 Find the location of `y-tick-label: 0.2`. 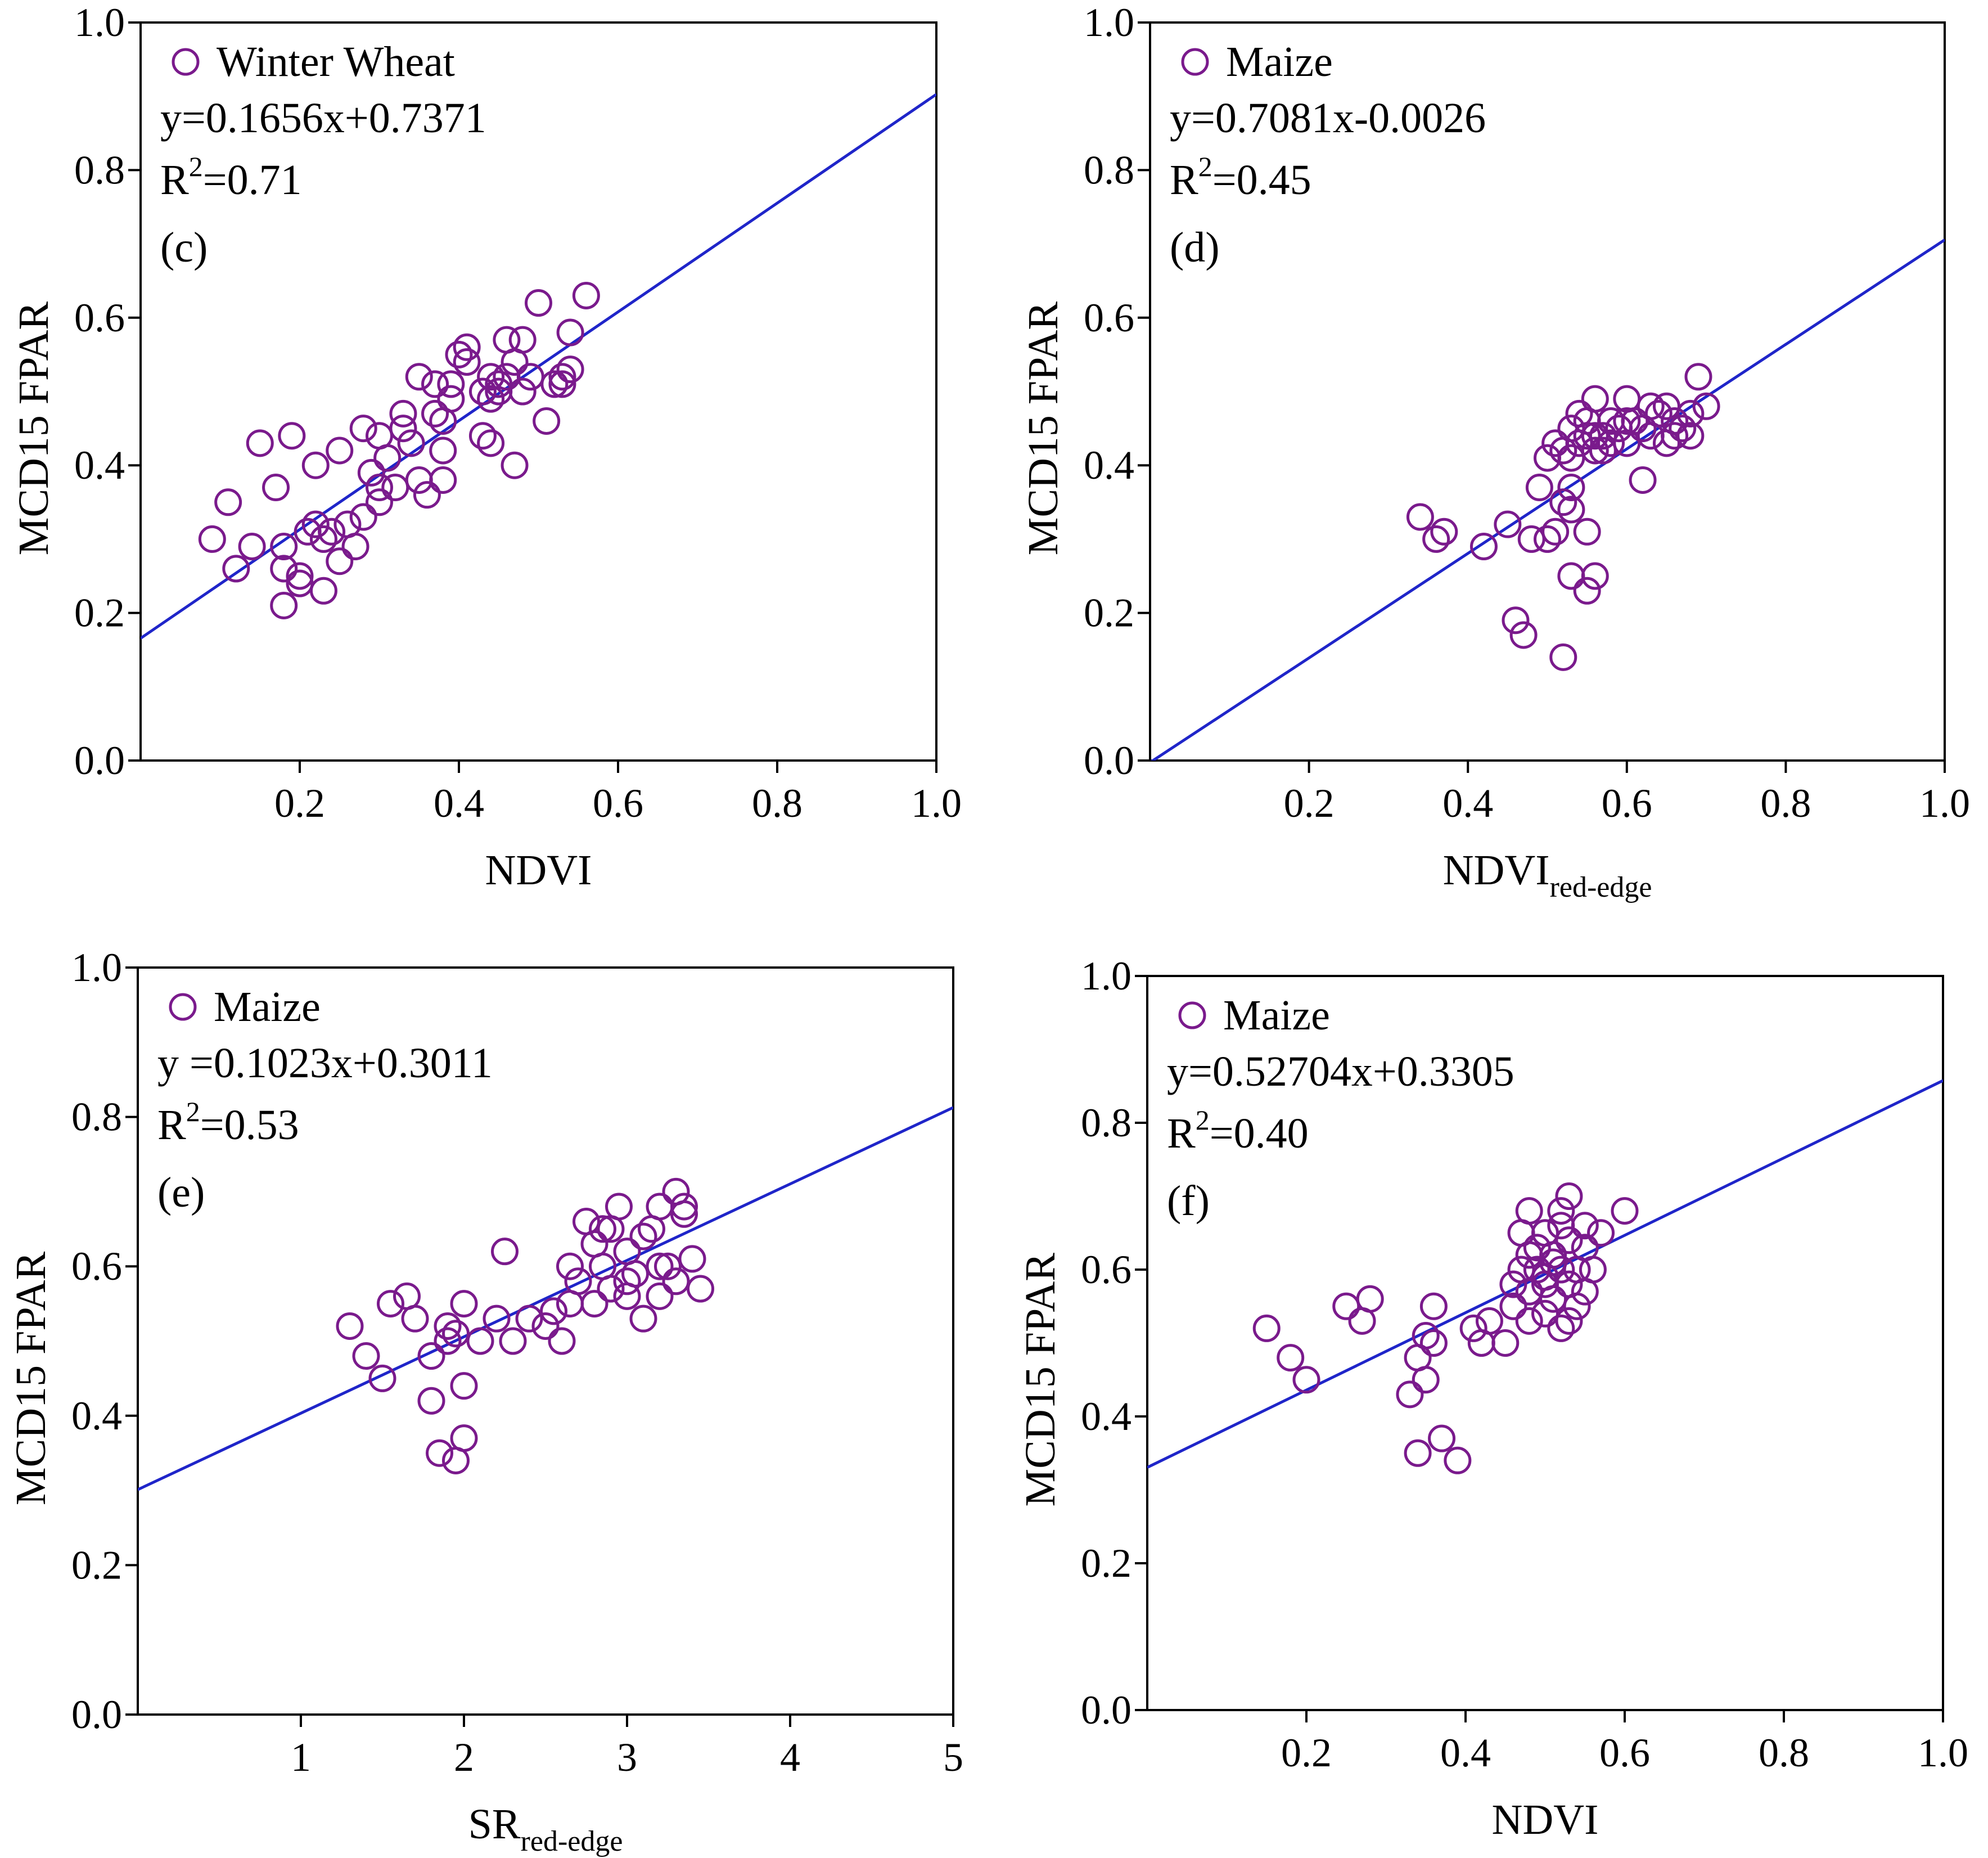

y-tick-label: 0.2 is located at coordinates (100, 614).